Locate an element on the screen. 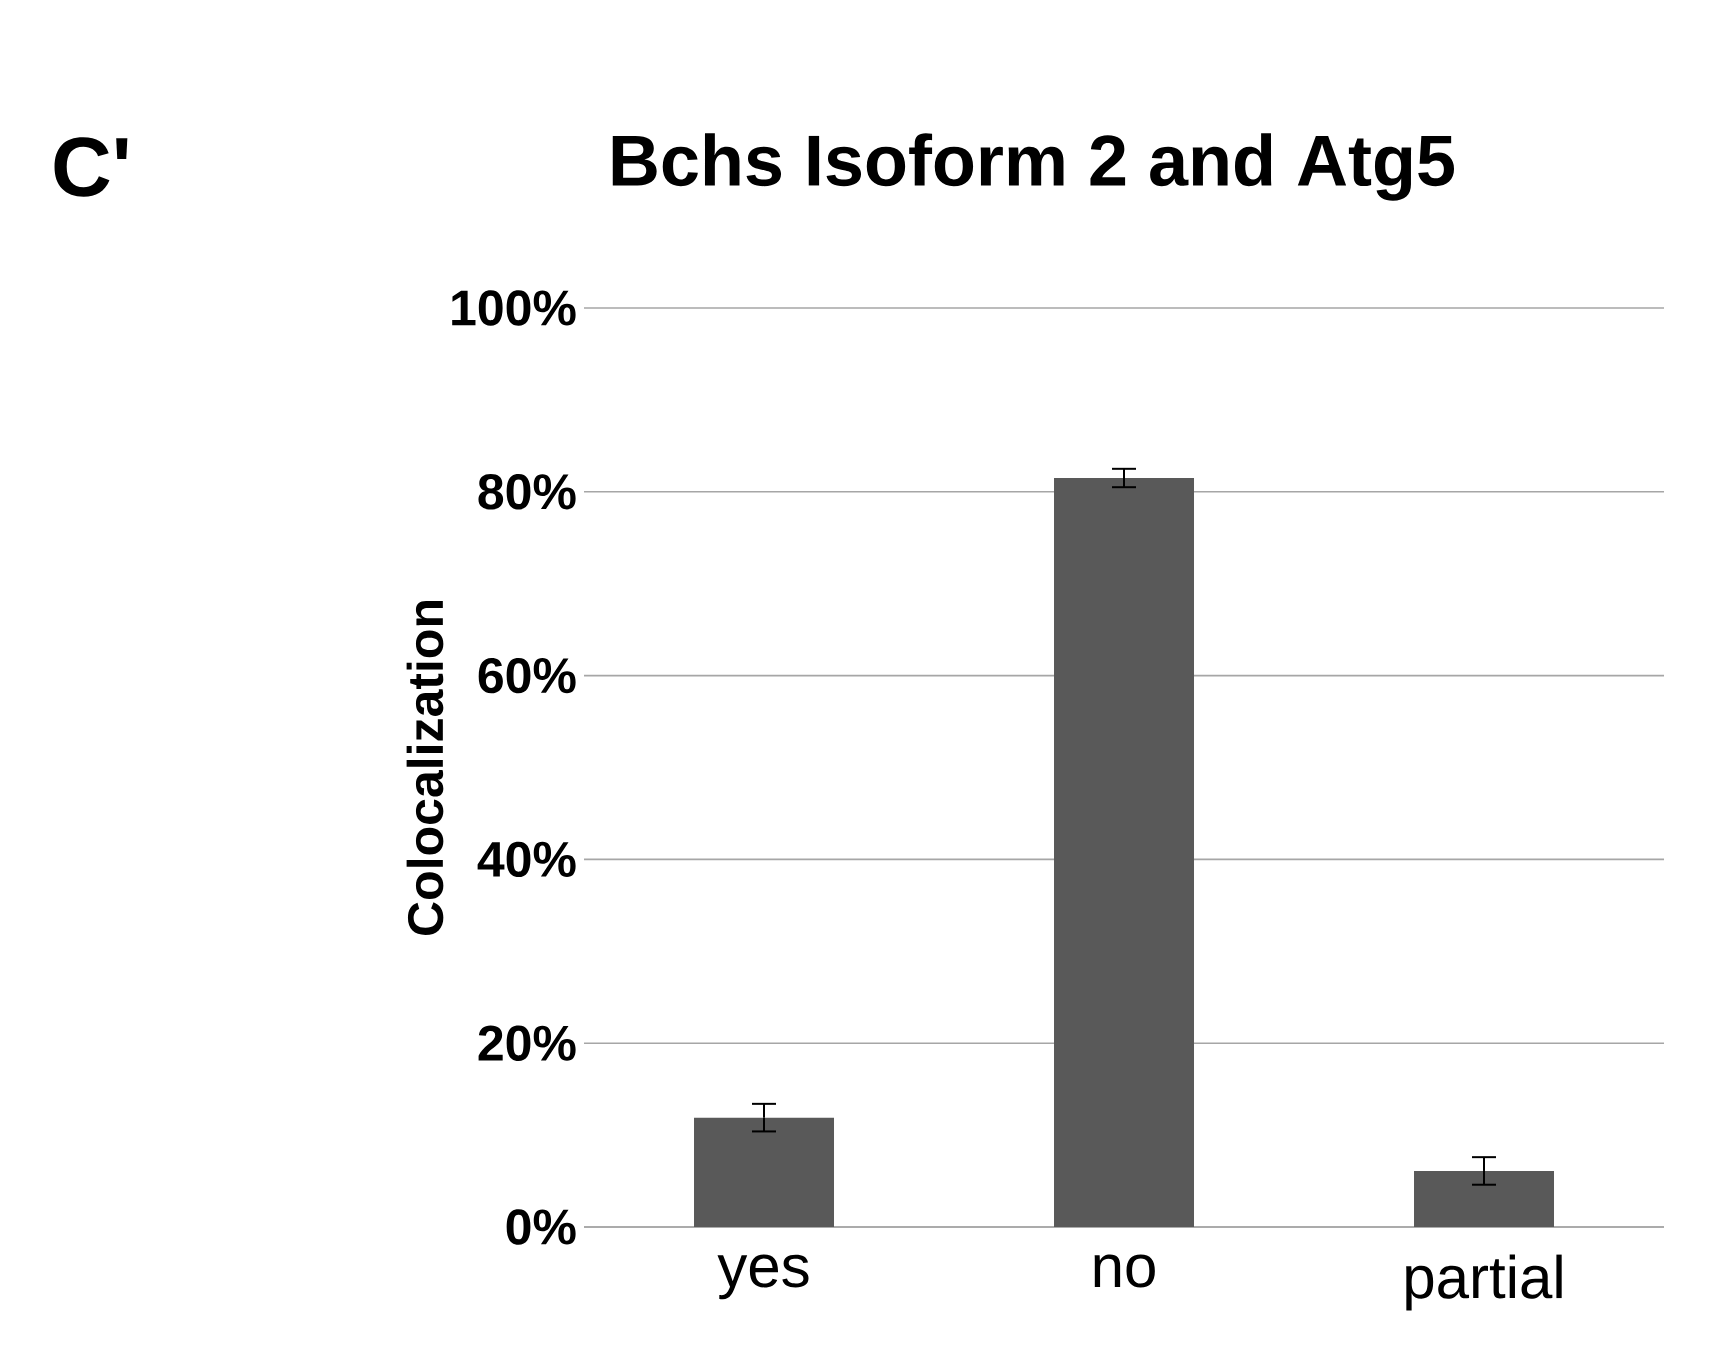 The width and height of the screenshot is (1732, 1351). x-tick-label: partial is located at coordinates (1484, 1282).